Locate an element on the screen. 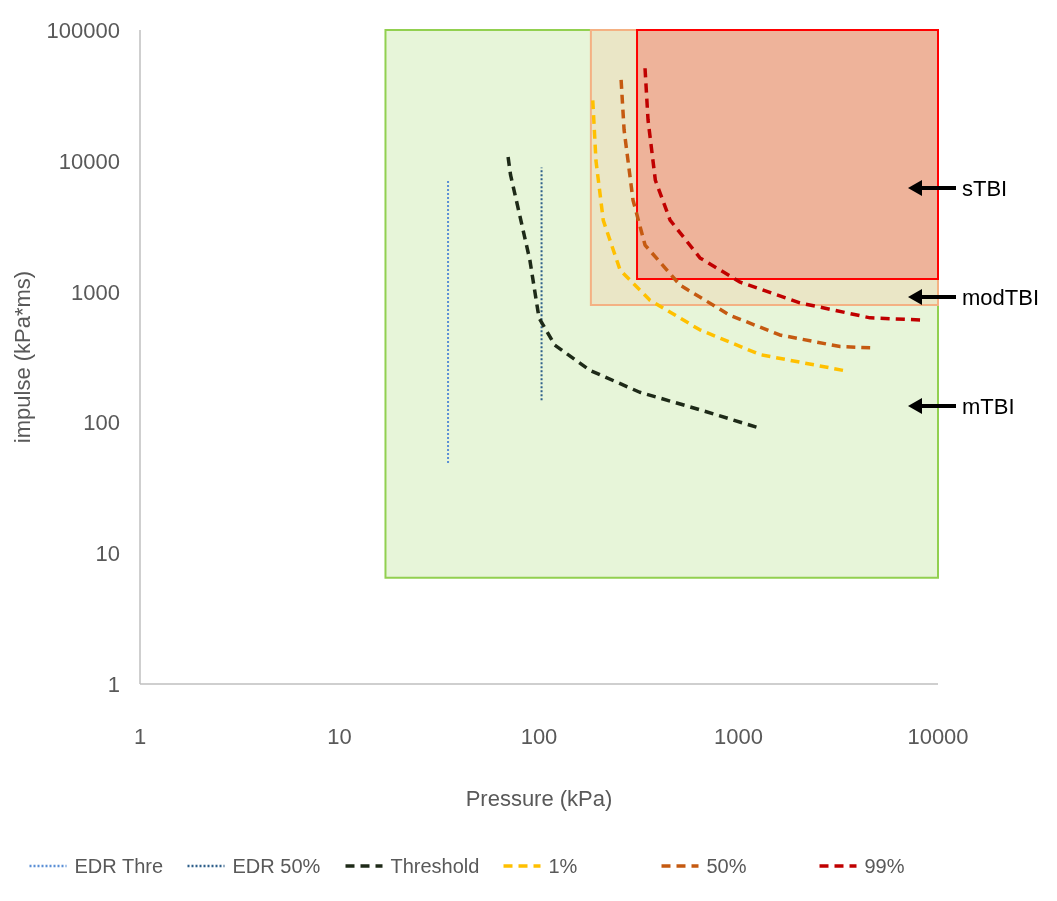 The width and height of the screenshot is (1057, 901). x-tick-label: 1 is located at coordinates (140, 736).